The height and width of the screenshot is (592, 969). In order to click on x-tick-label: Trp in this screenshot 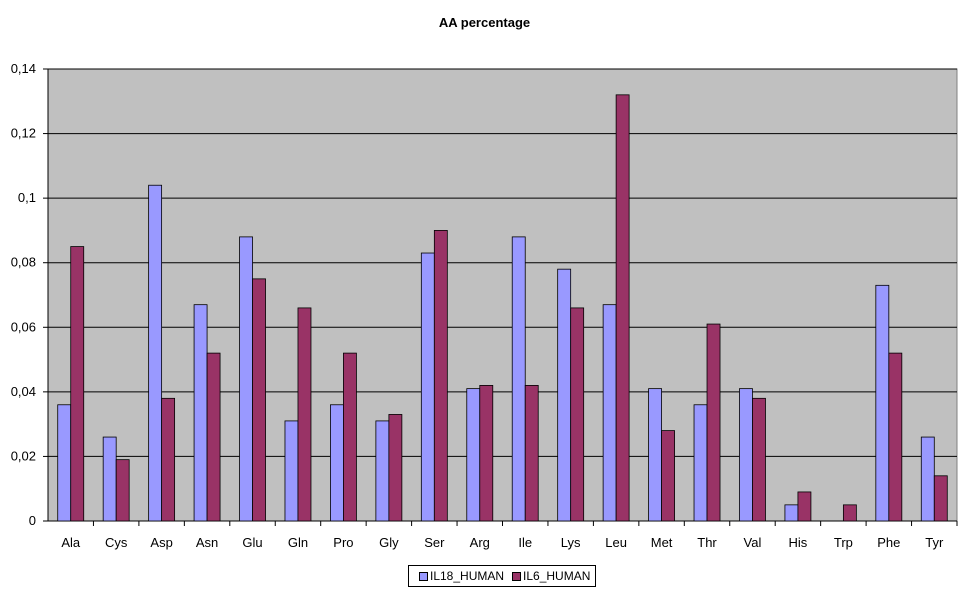, I will do `click(843, 542)`.